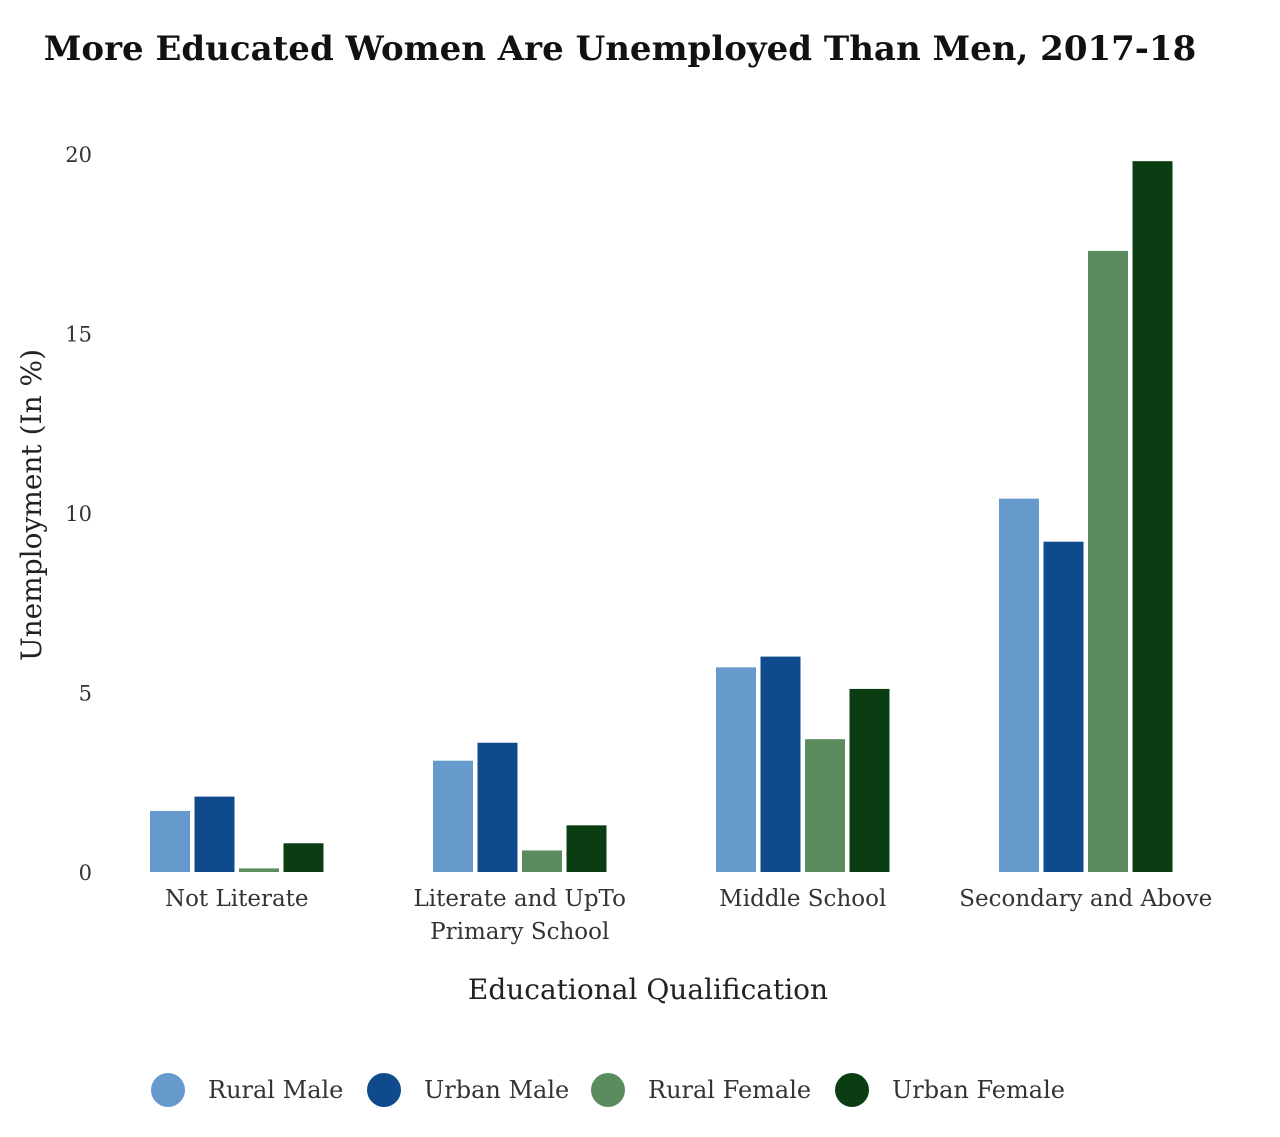 The image size is (1280, 1137). What do you see at coordinates (1085, 899) in the screenshot?
I see `x-tick-label: Secondary and Above` at bounding box center [1085, 899].